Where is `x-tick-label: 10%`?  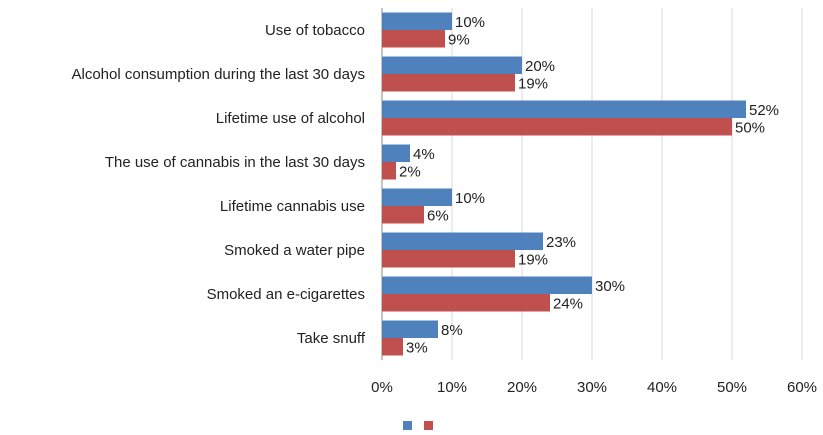
x-tick-label: 10% is located at coordinates (452, 387).